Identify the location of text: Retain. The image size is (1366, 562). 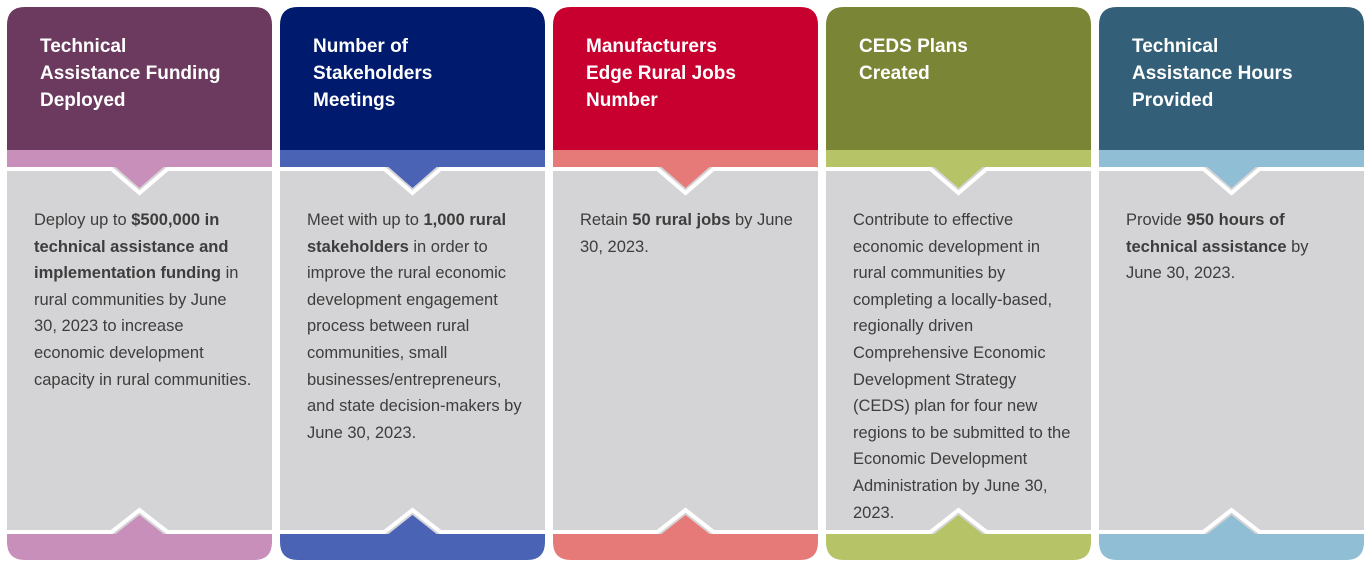
(606, 220).